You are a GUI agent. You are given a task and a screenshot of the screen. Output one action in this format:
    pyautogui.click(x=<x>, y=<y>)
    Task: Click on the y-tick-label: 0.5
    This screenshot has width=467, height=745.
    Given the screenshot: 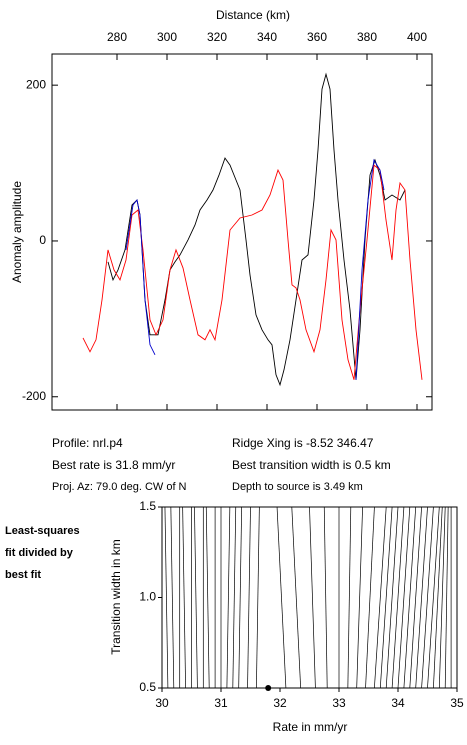 What is the action you would take?
    pyautogui.click(x=147, y=687)
    